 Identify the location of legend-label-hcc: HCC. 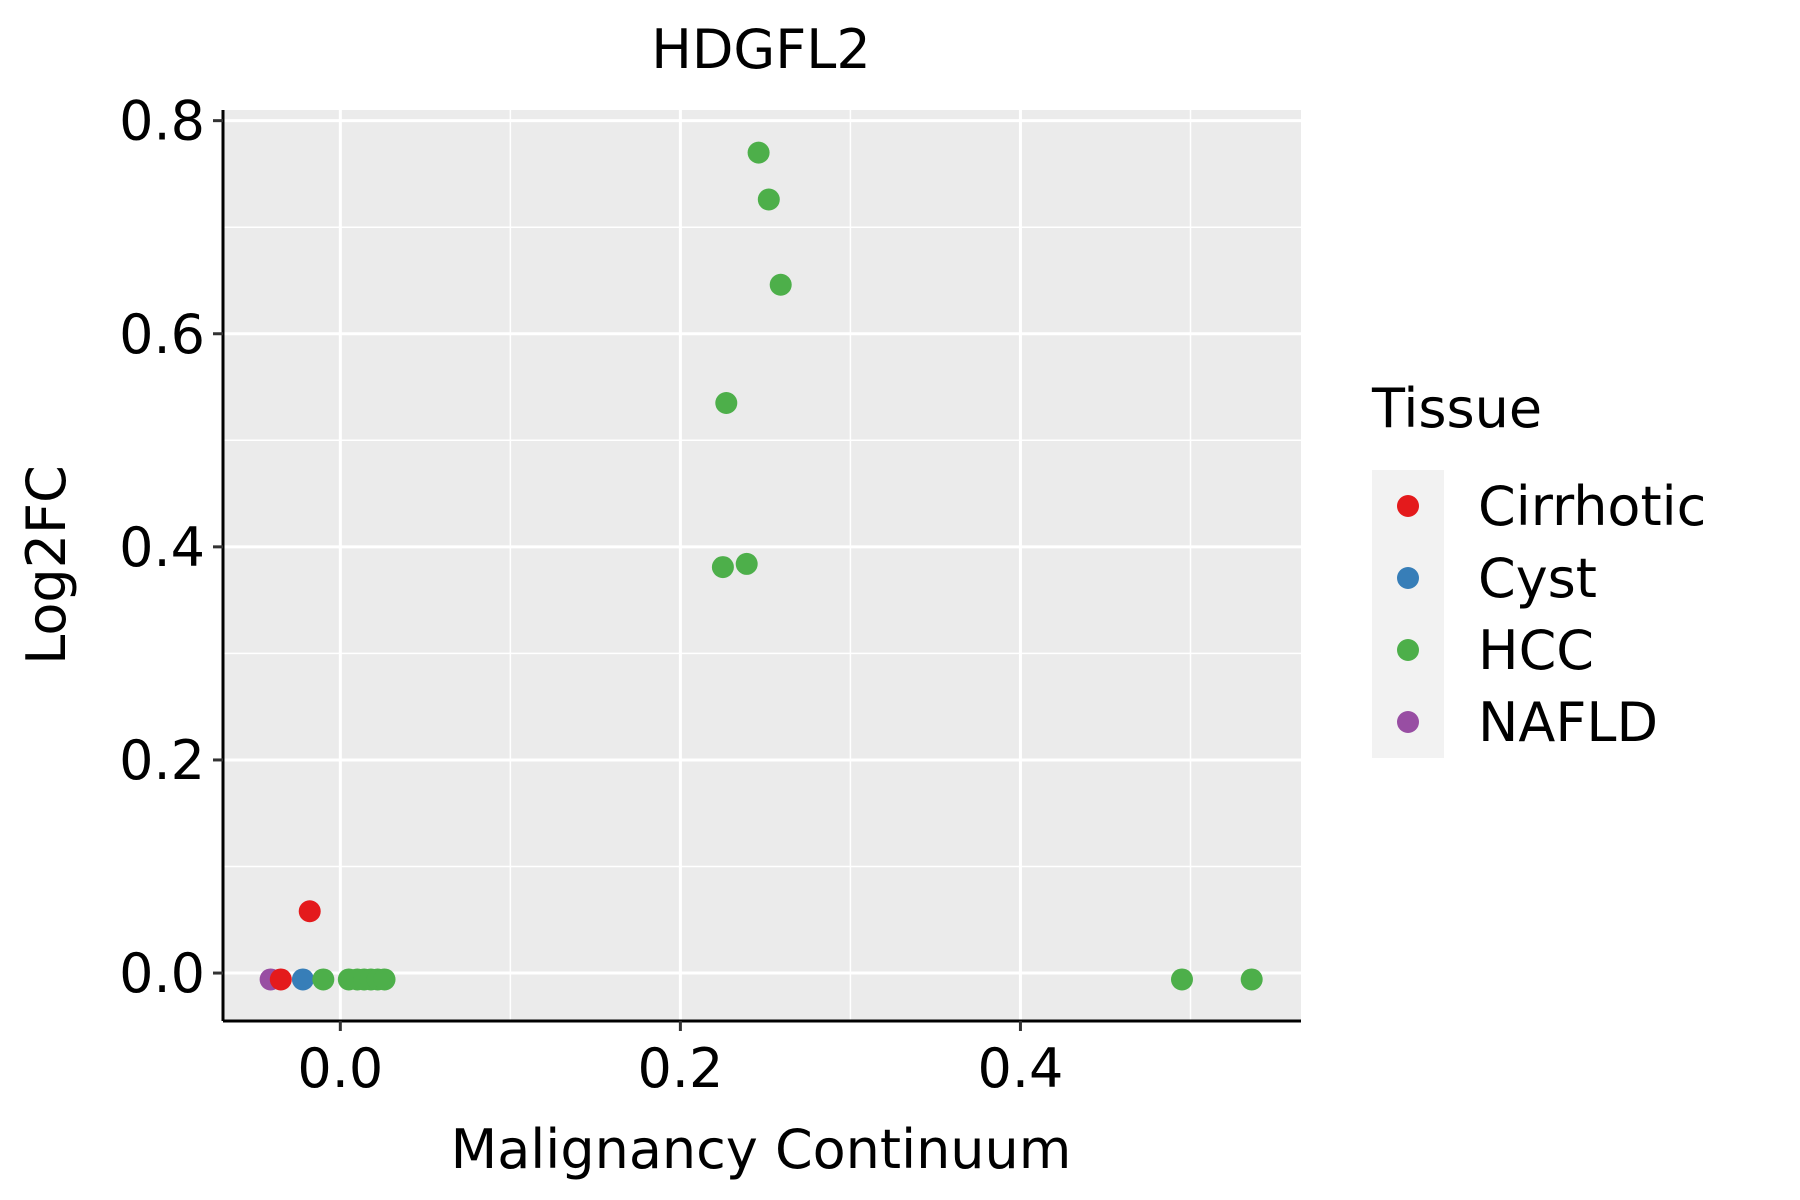
(1536, 650).